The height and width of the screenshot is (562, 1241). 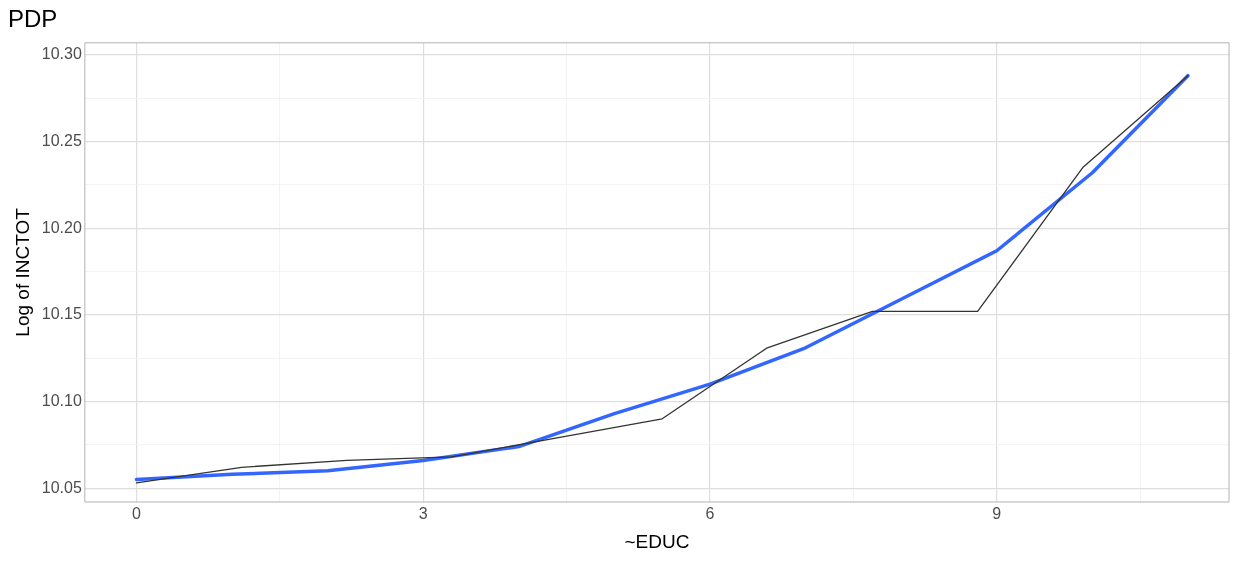 I want to click on x-tick-label: 0, so click(x=136, y=514).